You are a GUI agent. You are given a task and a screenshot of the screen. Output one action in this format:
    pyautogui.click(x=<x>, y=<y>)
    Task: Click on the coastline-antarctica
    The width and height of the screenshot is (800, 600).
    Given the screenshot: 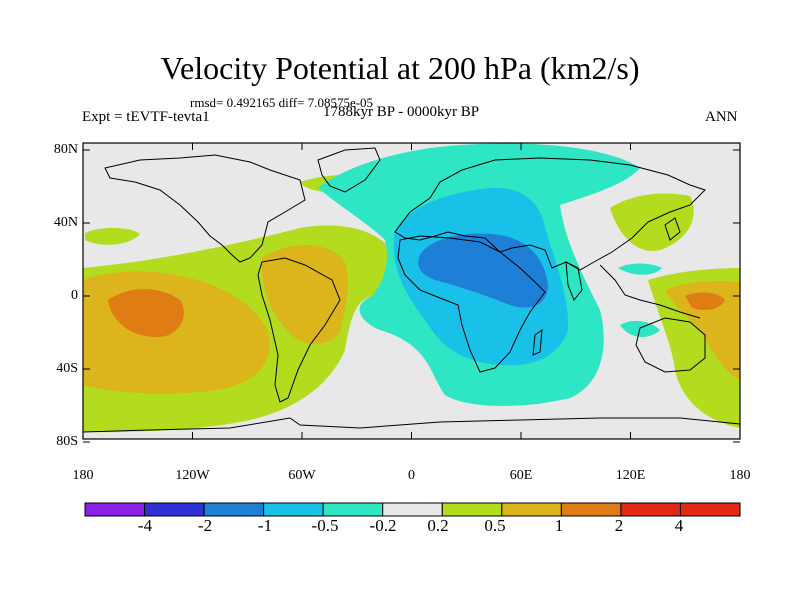 What is the action you would take?
    pyautogui.click(x=411, y=425)
    